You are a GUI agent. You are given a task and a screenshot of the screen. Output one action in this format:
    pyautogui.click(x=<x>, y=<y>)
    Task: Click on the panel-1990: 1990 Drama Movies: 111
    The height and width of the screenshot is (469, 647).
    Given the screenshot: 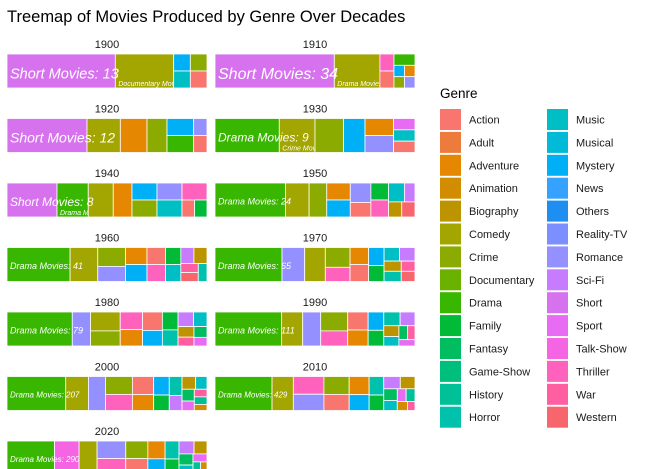 What is the action you would take?
    pyautogui.click(x=315, y=322)
    